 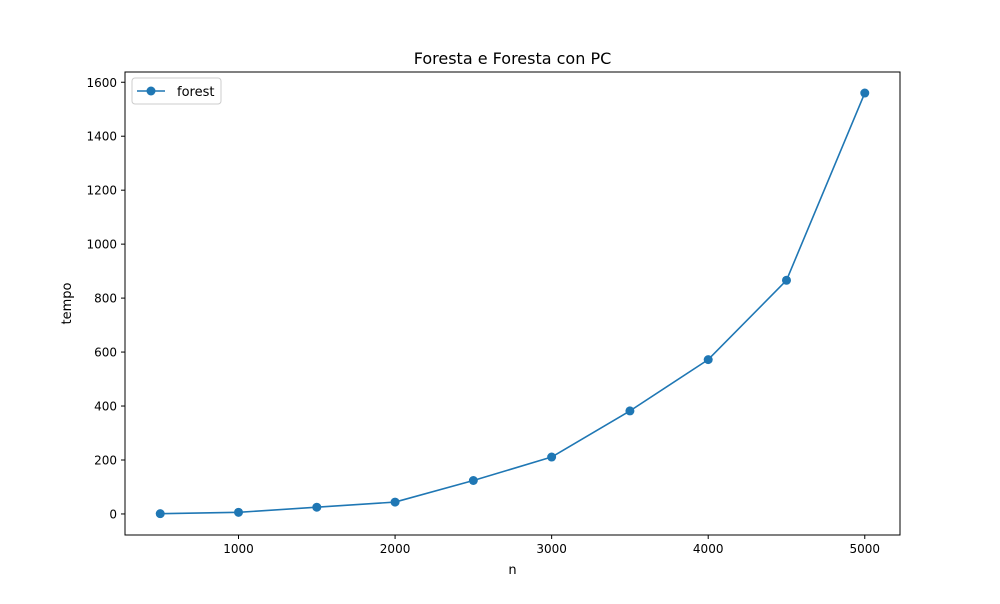 What do you see at coordinates (551, 549) in the screenshot?
I see `x-tick-label: 3000` at bounding box center [551, 549].